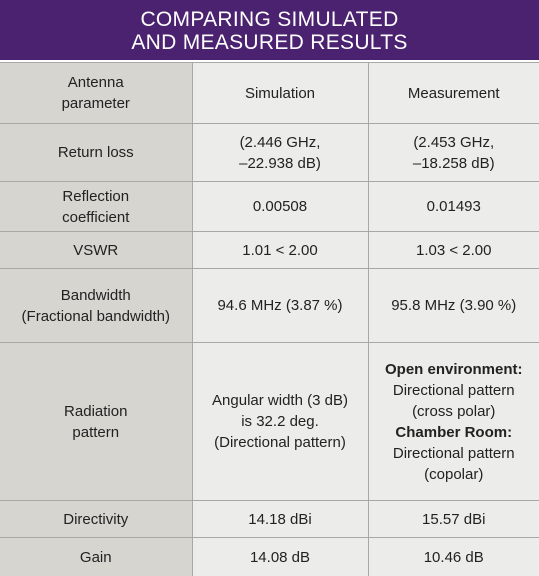 This screenshot has width=539, height=576. I want to click on table-cell: Return loss, so click(96, 152).